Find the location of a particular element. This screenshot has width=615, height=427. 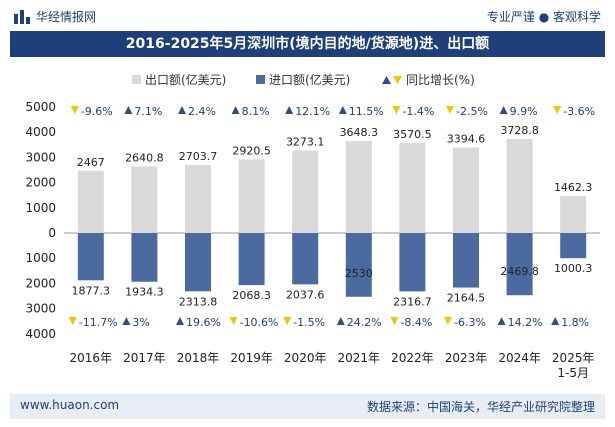

y-tick-label: 3000 is located at coordinates (40, 309).